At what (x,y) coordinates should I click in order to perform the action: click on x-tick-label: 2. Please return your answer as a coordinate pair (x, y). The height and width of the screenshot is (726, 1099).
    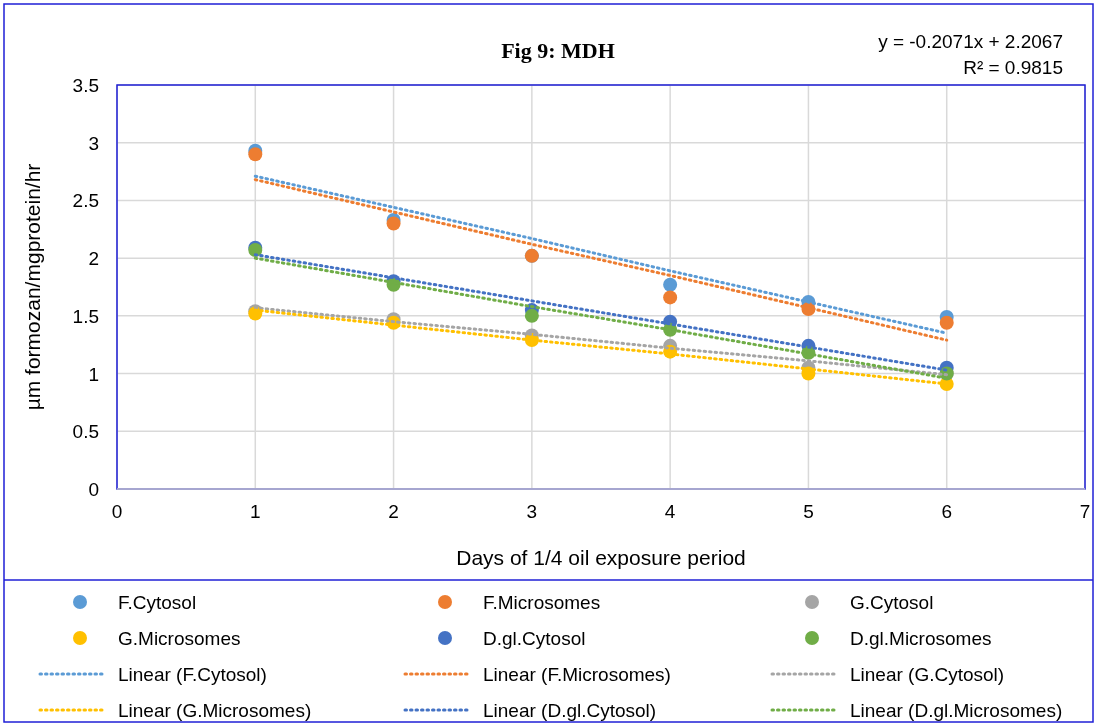
    Looking at the image, I should click on (393, 511).